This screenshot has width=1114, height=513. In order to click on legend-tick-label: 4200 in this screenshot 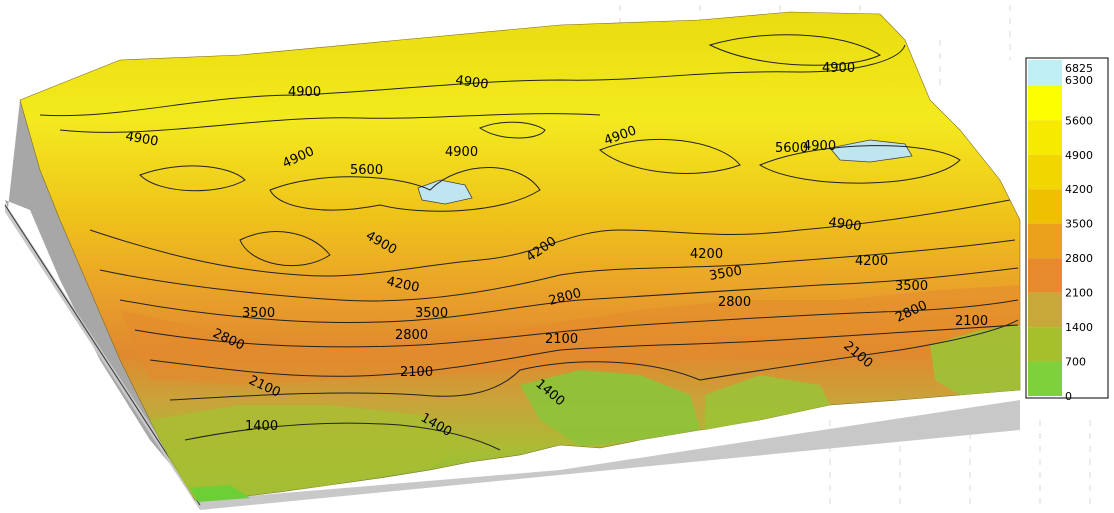, I will do `click(1079, 189)`.